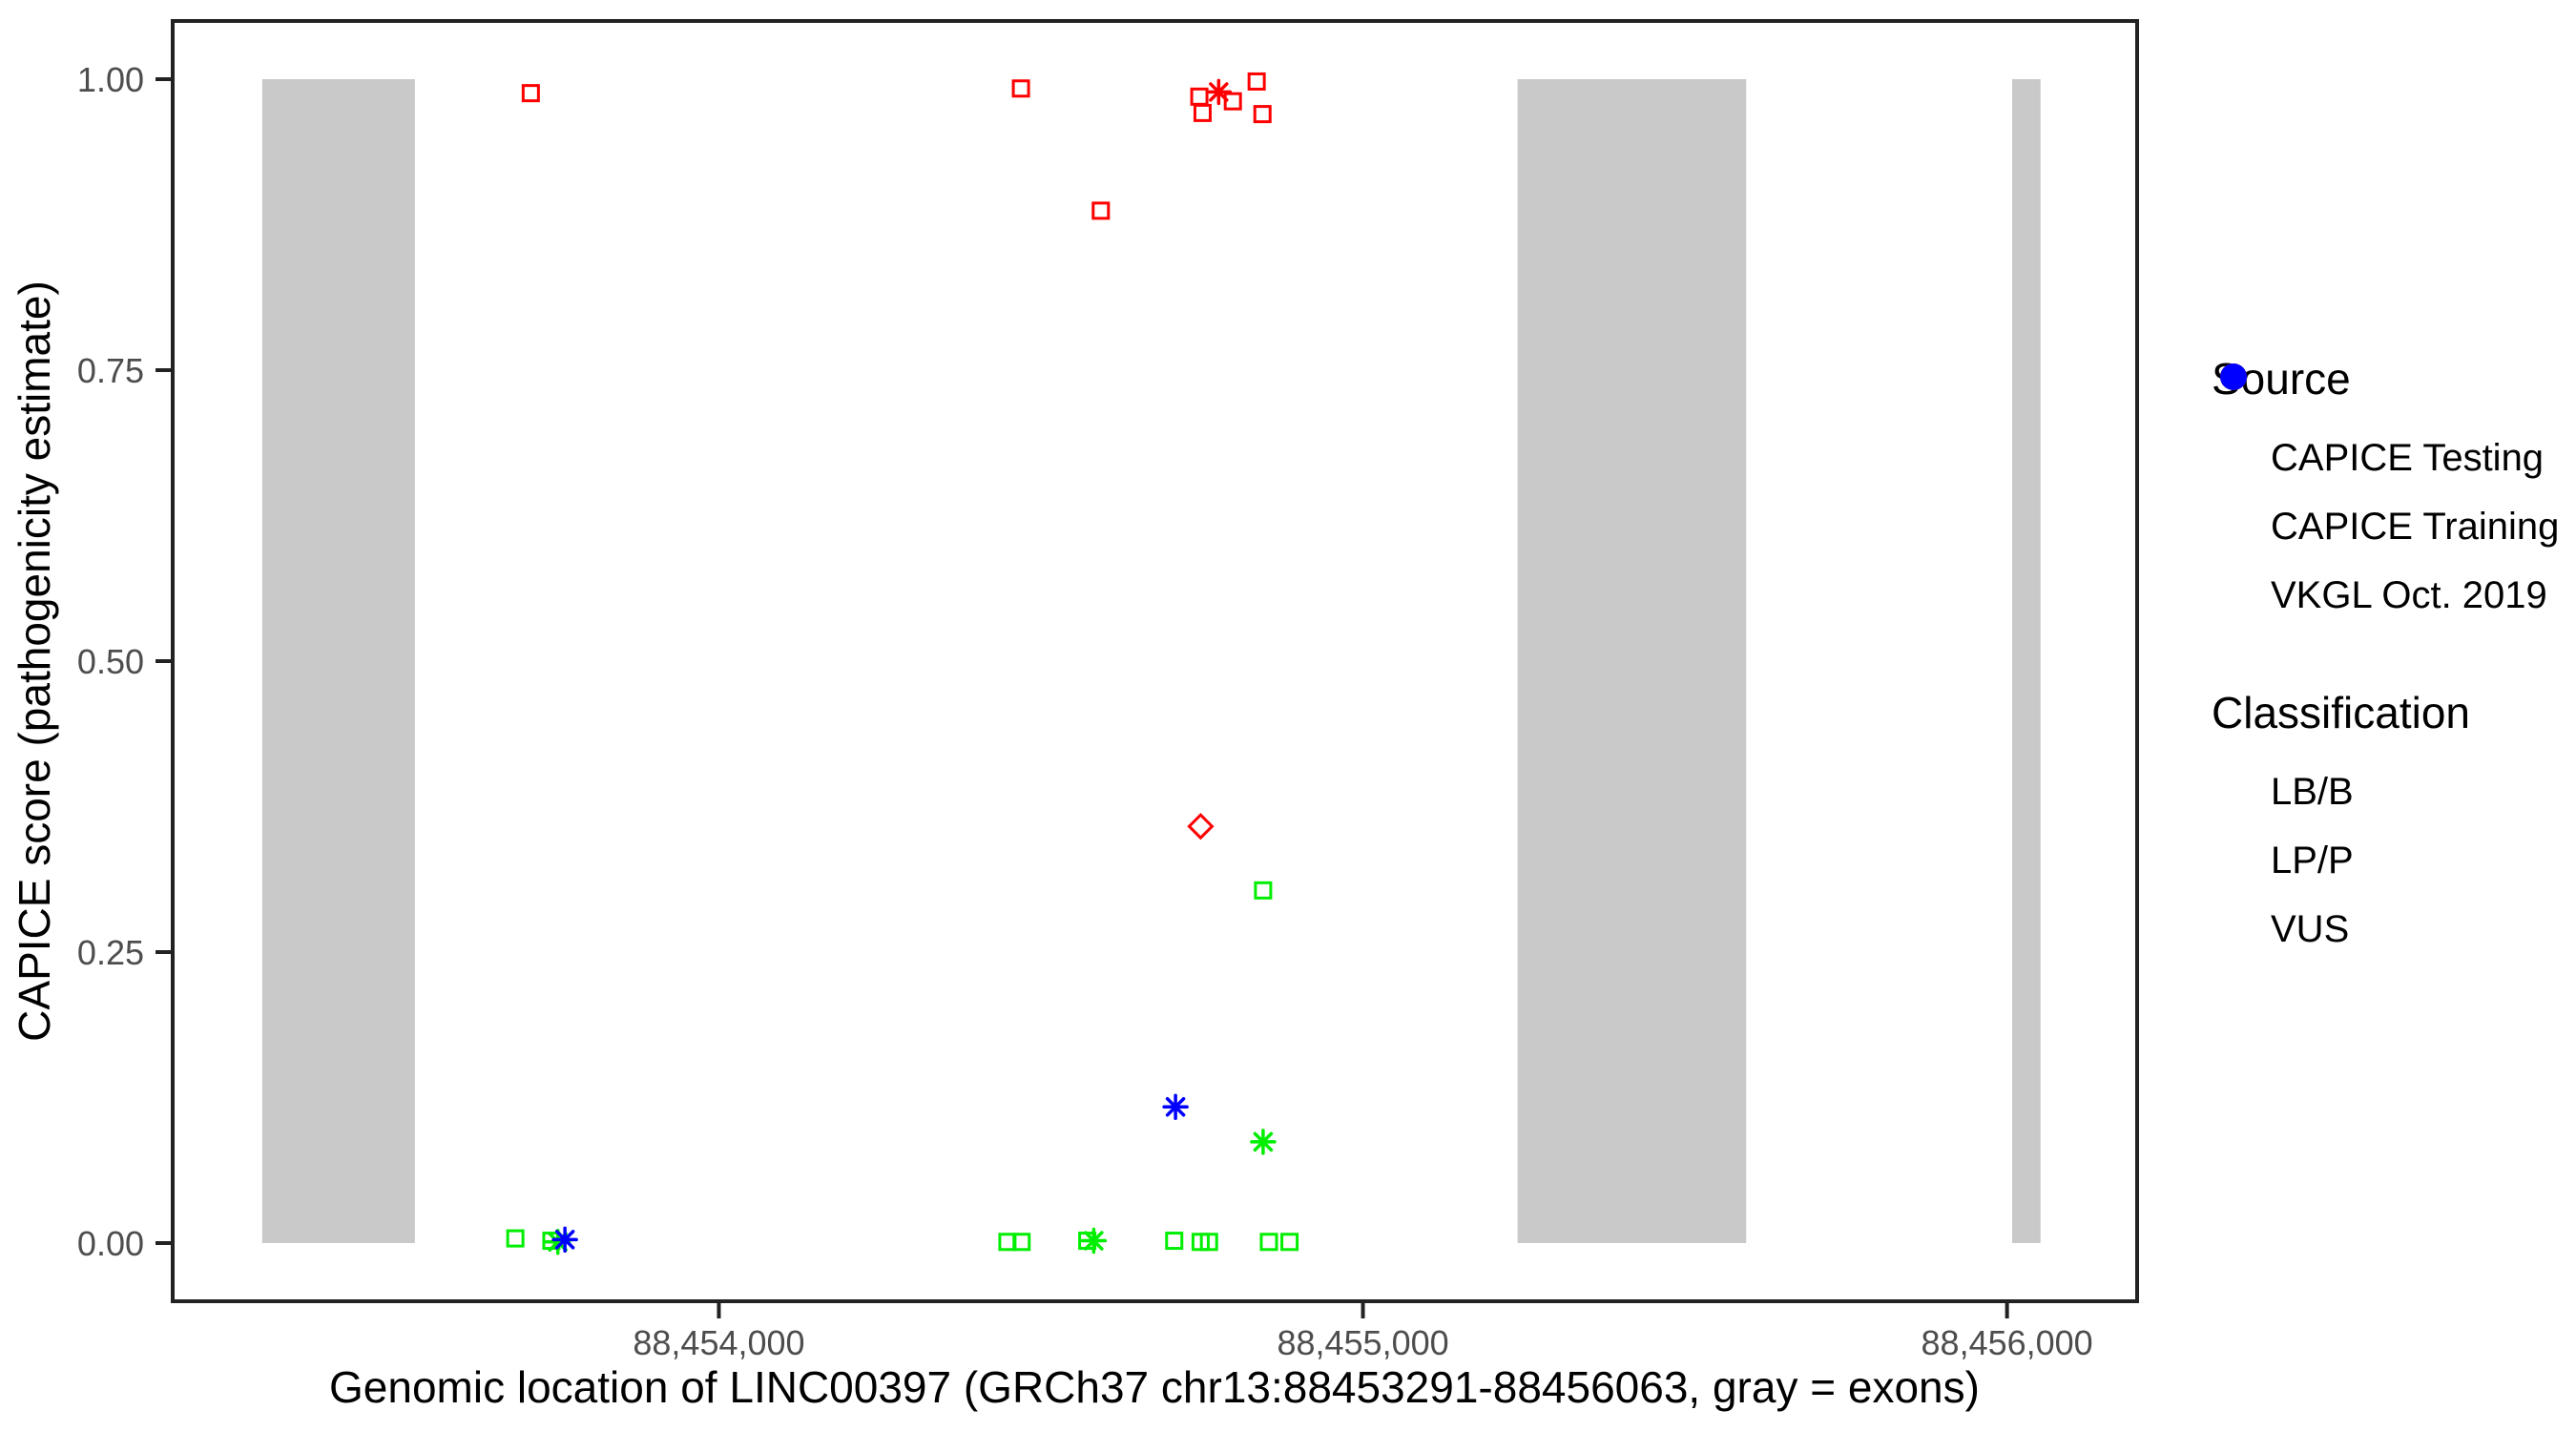 The image size is (2576, 1431). I want to click on y-tick-label: 0.00, so click(110, 1243).